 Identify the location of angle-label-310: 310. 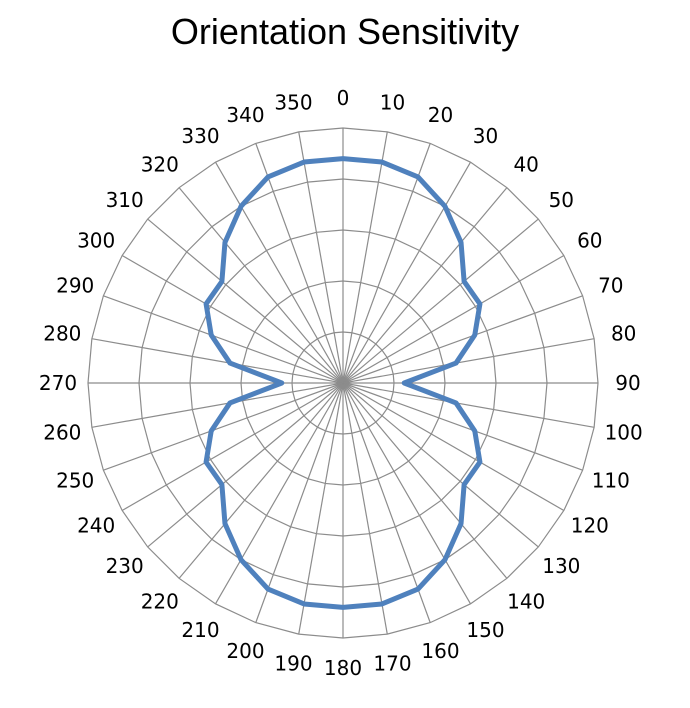
(125, 200).